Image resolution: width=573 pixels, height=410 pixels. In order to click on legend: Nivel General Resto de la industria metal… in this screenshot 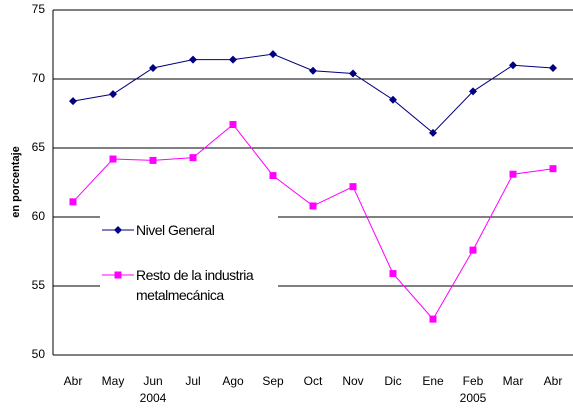, I will do `click(189, 262)`.